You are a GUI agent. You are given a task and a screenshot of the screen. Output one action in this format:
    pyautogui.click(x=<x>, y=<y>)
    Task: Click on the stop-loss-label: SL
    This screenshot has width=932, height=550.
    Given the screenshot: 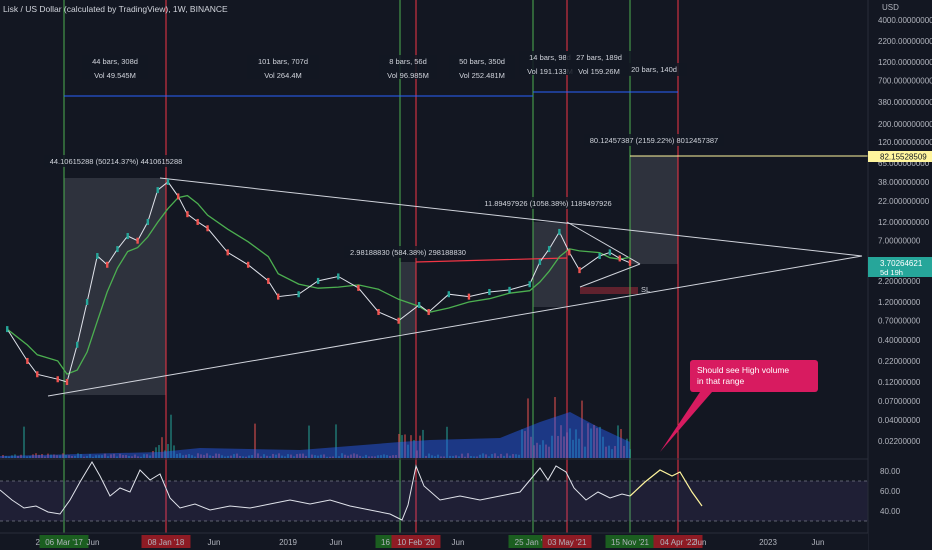 What is the action you would take?
    pyautogui.click(x=645, y=289)
    